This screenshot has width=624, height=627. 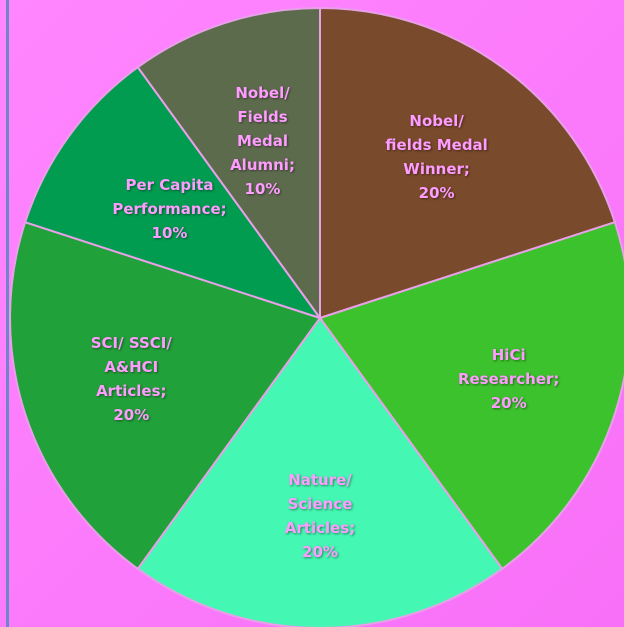 I want to click on data-label: Nobel/ Fields Medal Alumni; 10%, so click(x=262, y=141).